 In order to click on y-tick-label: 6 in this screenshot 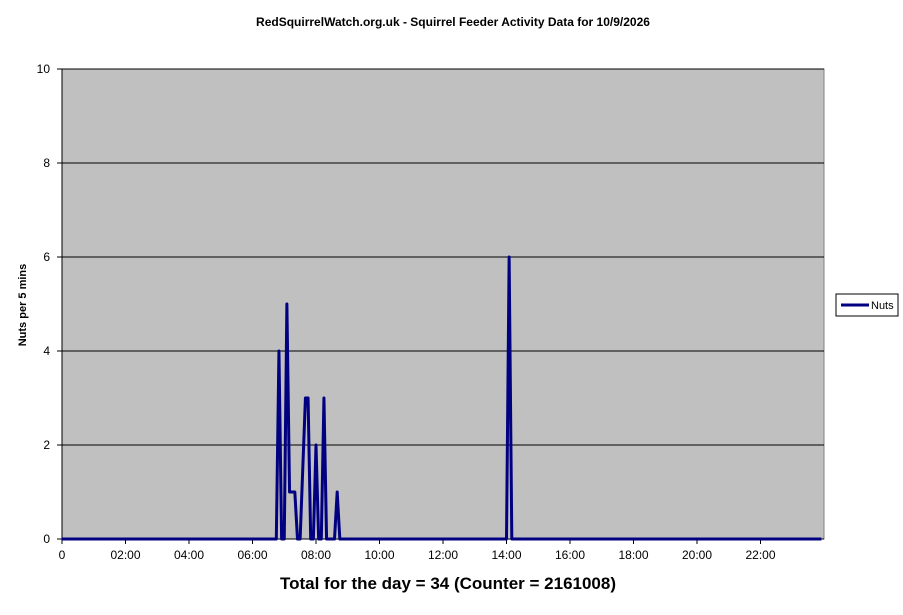, I will do `click(46, 257)`.